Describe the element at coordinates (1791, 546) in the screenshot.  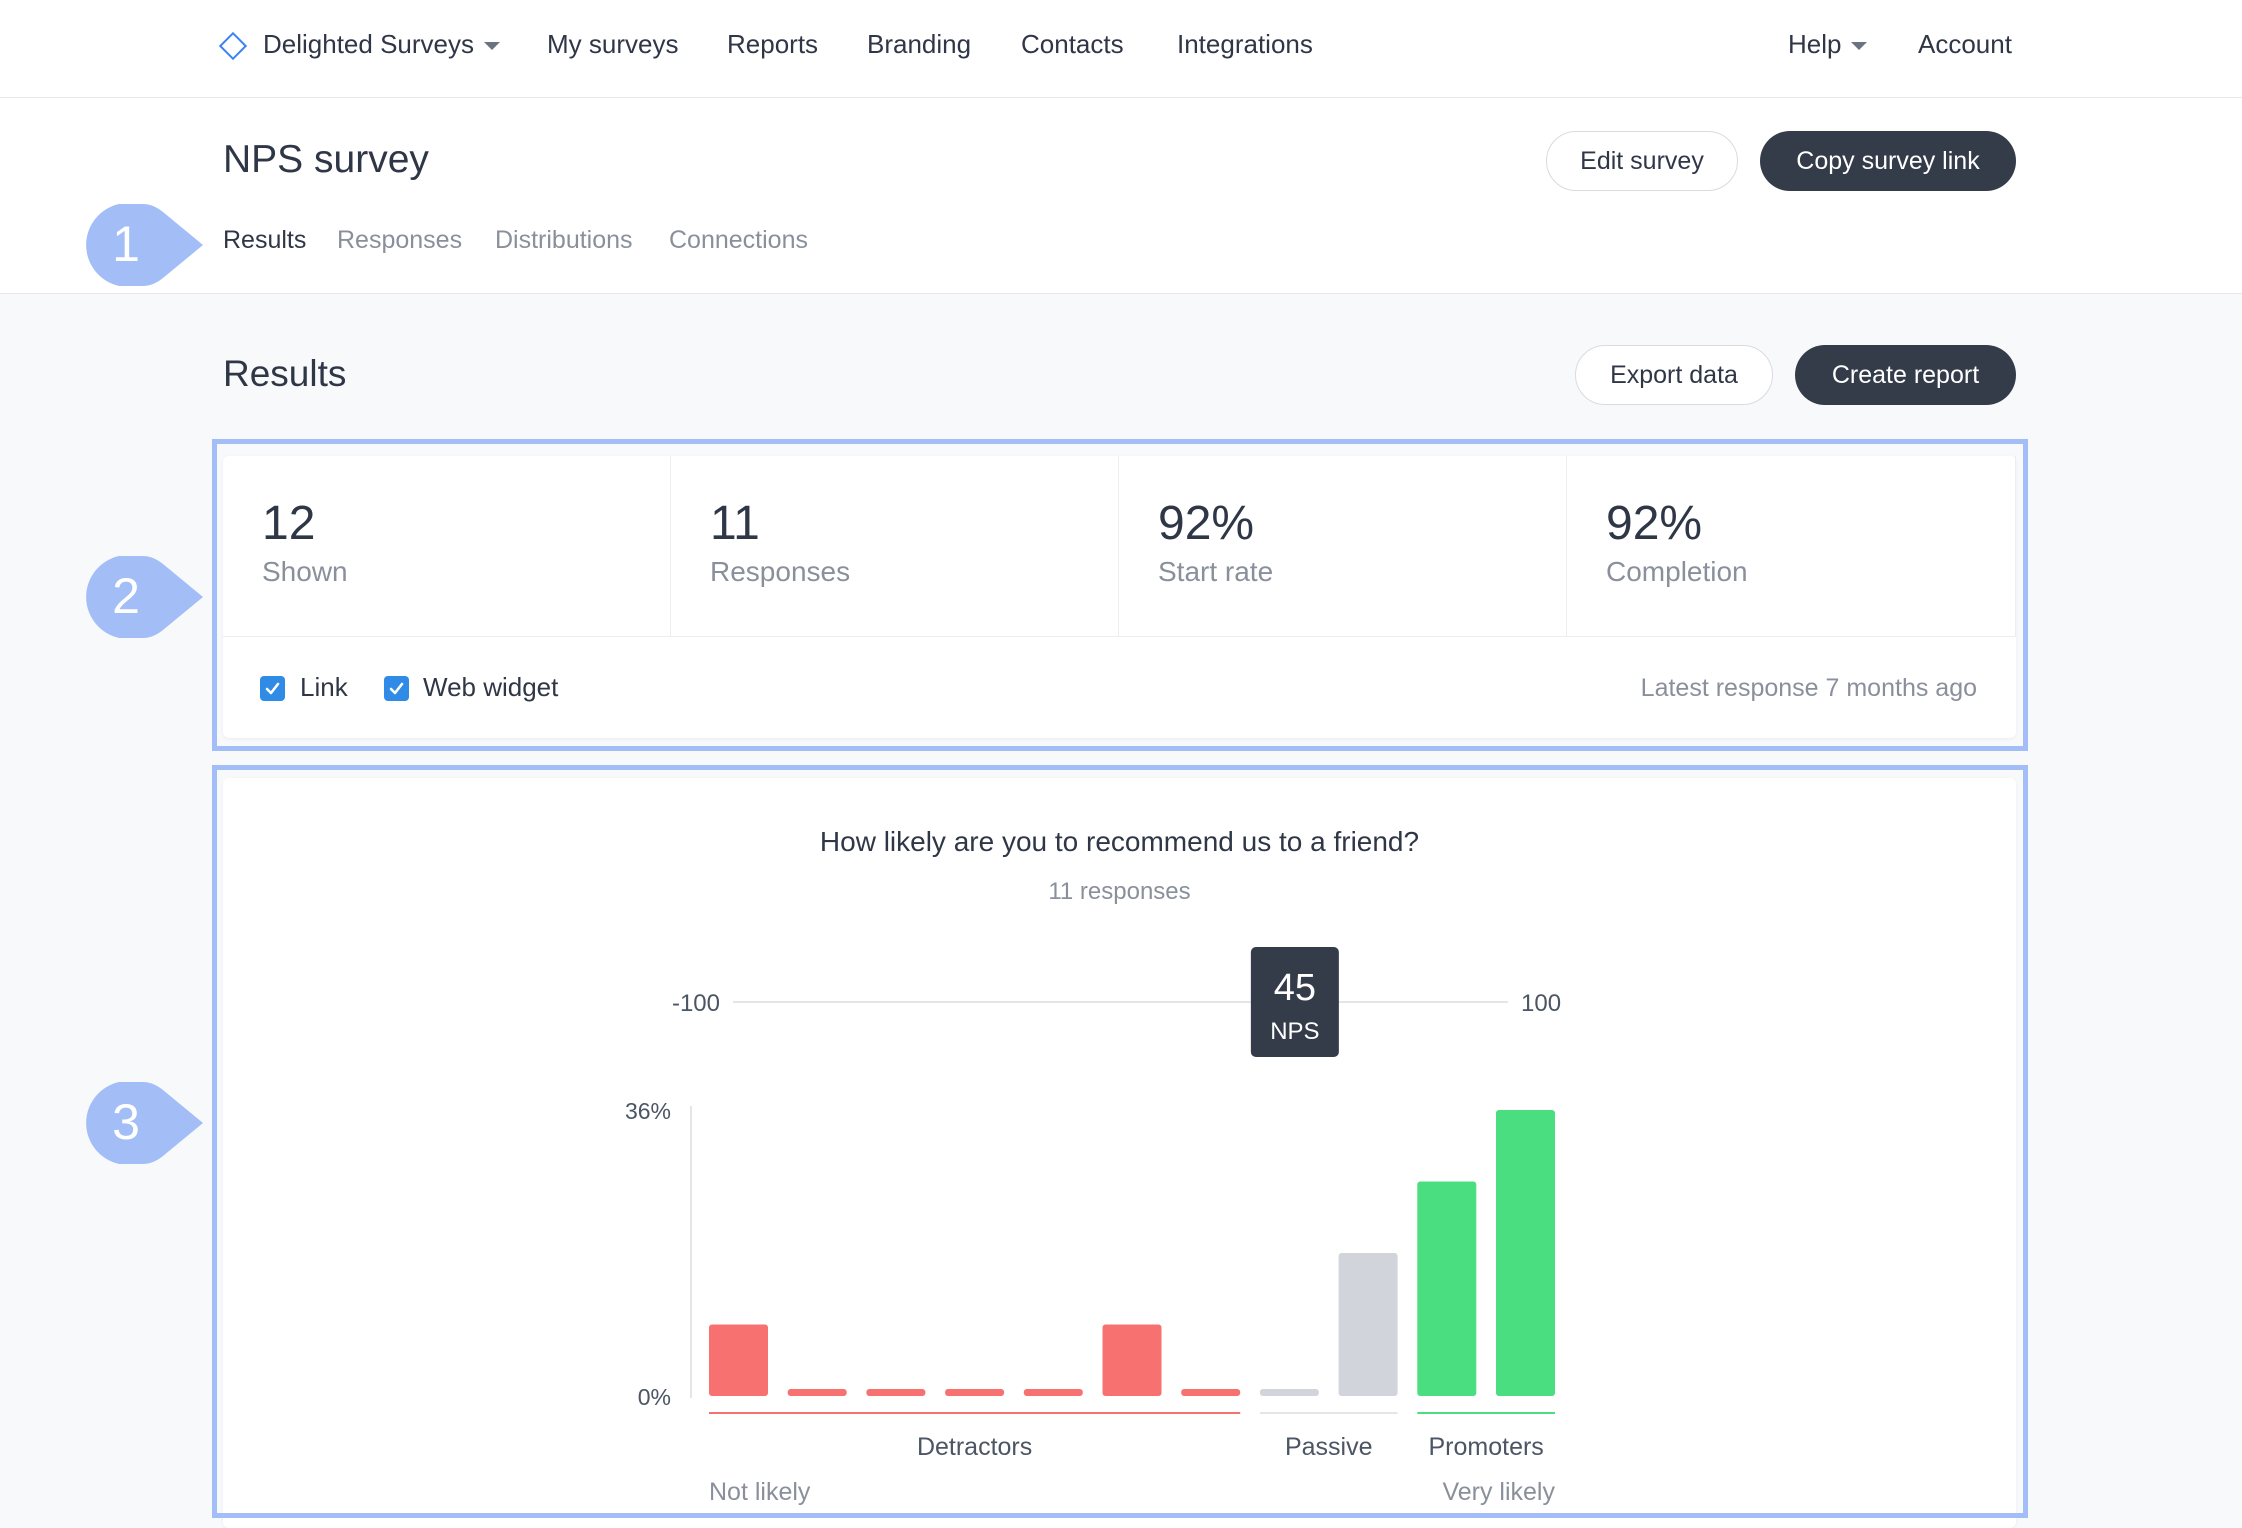
I see `stat-completion: 92% Completion` at that location.